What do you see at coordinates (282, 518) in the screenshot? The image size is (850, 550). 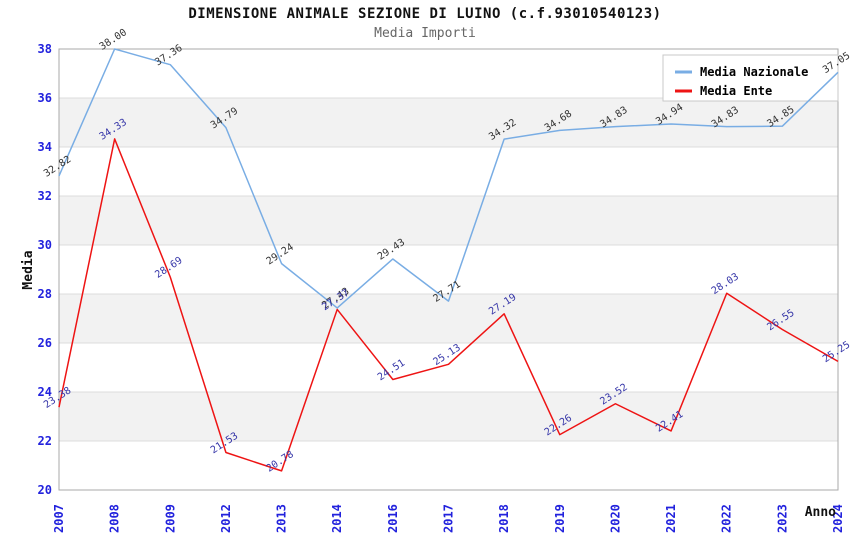 I see `x-tick-label: 2013` at bounding box center [282, 518].